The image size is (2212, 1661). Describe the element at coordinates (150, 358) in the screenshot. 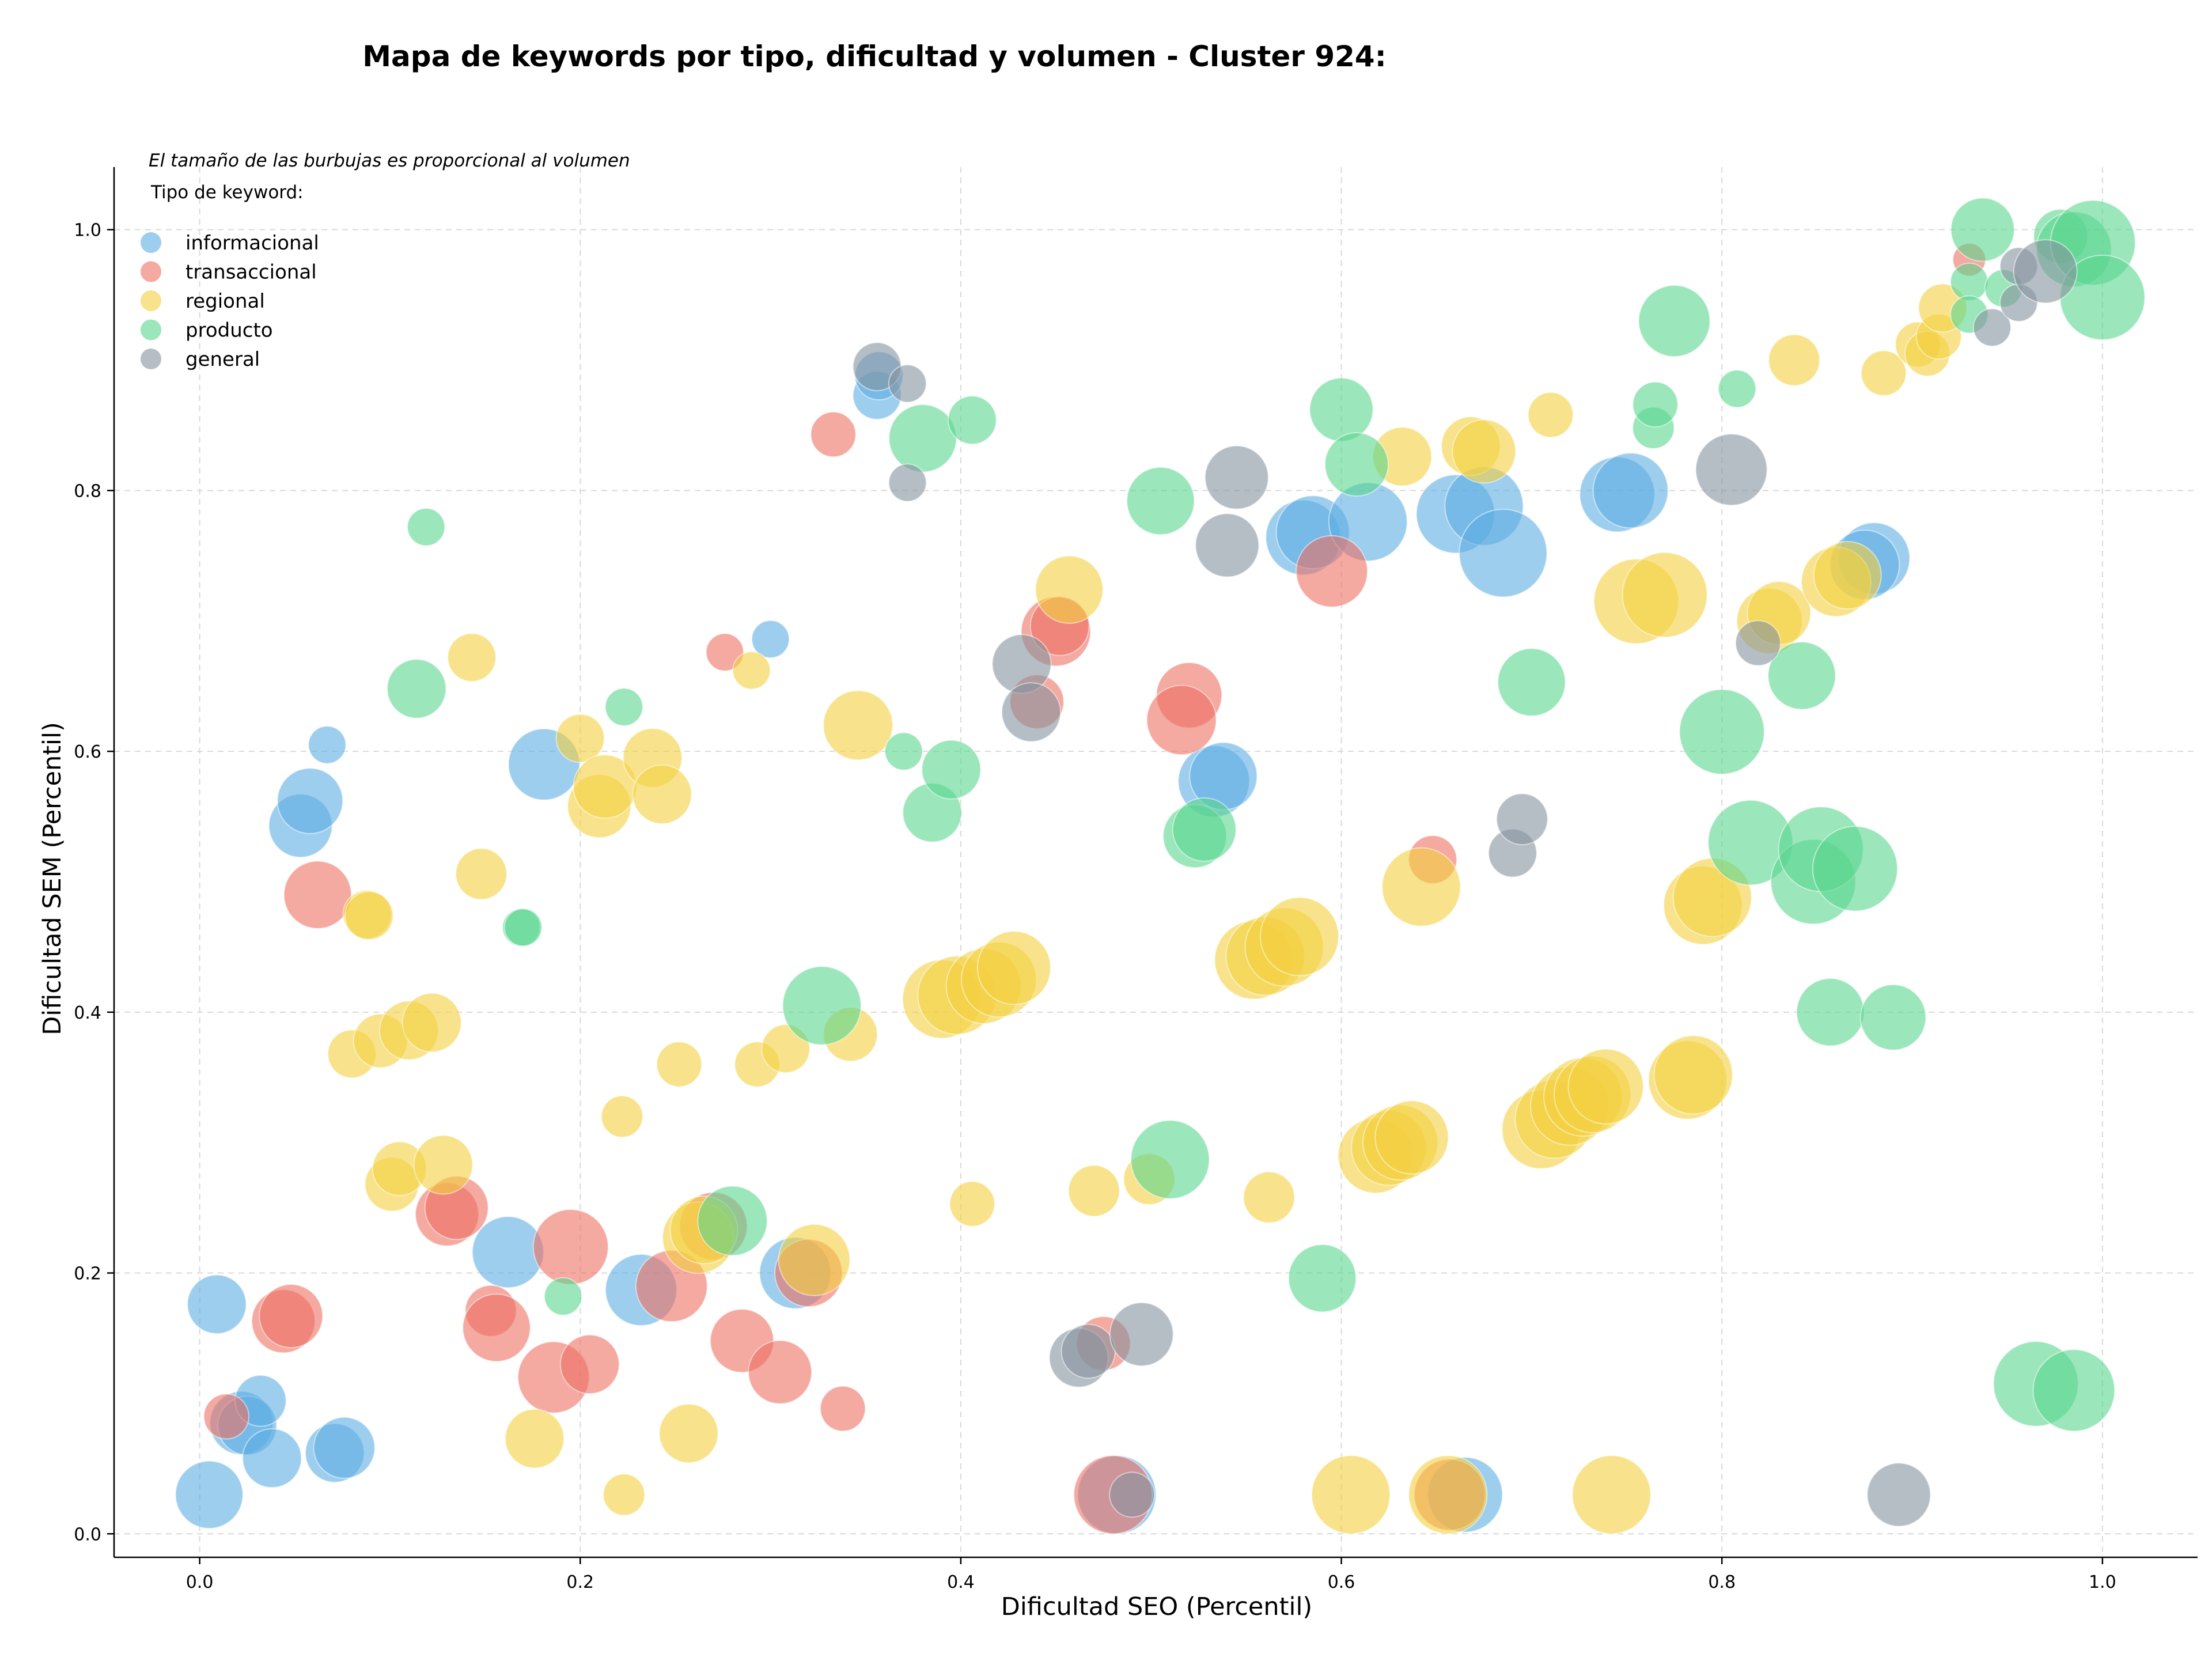

I see `legend-marker-general` at that location.